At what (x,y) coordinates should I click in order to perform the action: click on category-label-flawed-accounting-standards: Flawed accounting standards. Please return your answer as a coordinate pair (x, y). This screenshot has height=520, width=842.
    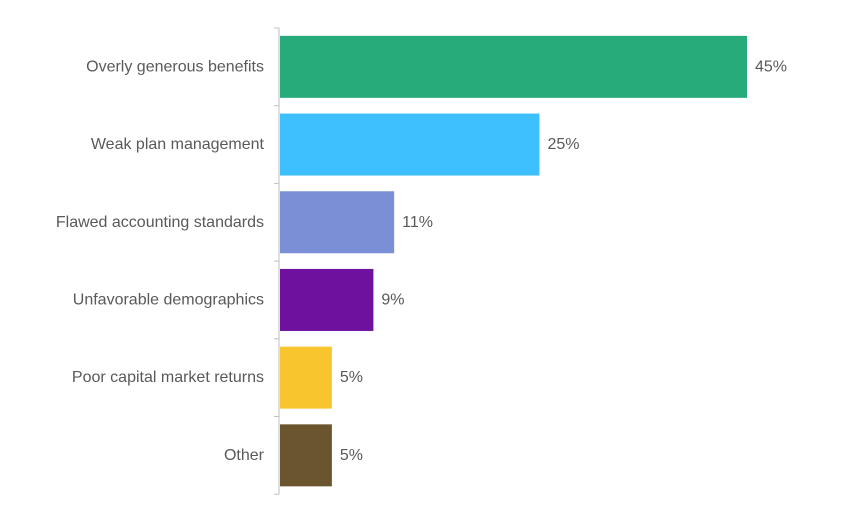
    Looking at the image, I should click on (160, 222).